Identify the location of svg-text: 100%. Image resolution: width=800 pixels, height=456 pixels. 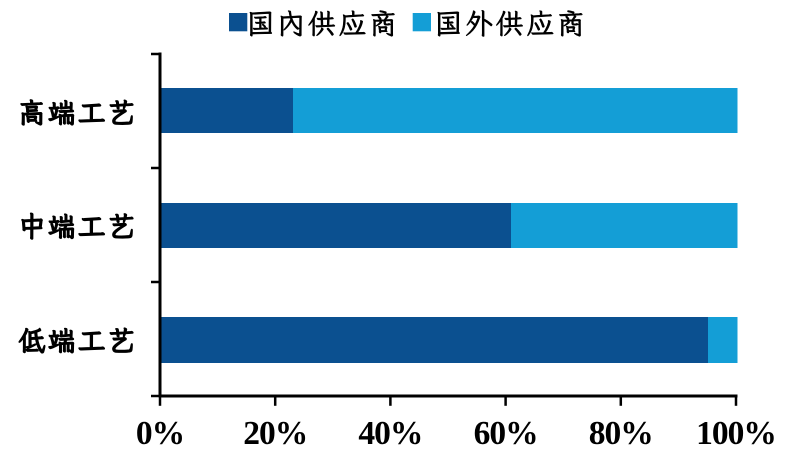
(736, 433).